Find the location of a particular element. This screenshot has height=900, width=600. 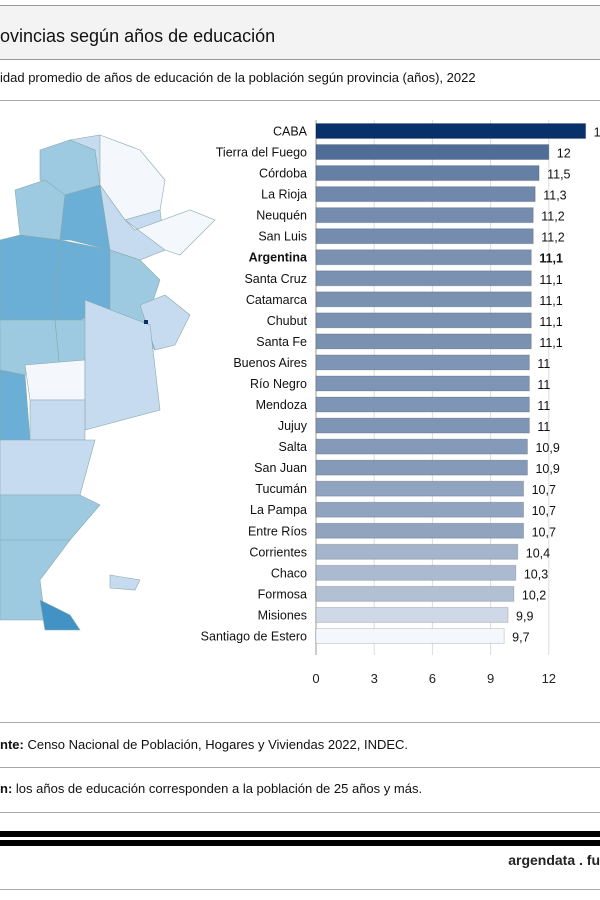

x-tick-label: 9 is located at coordinates (490, 678).